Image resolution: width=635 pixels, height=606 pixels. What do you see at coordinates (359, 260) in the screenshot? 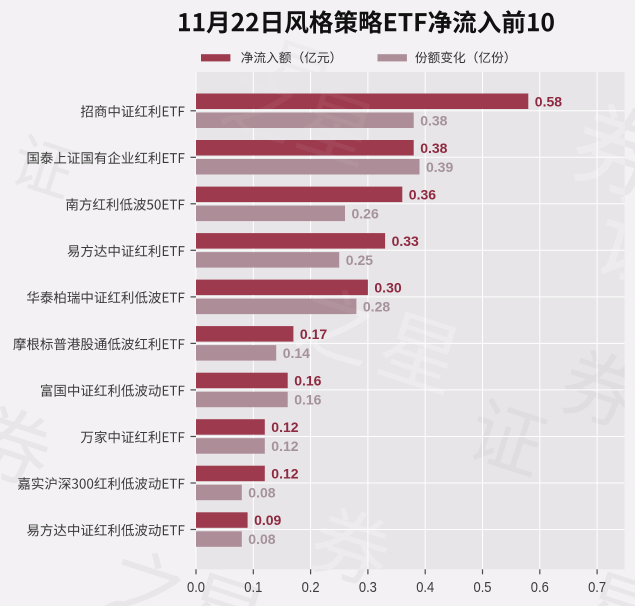
I see `svg-text: 0.25` at bounding box center [359, 260].